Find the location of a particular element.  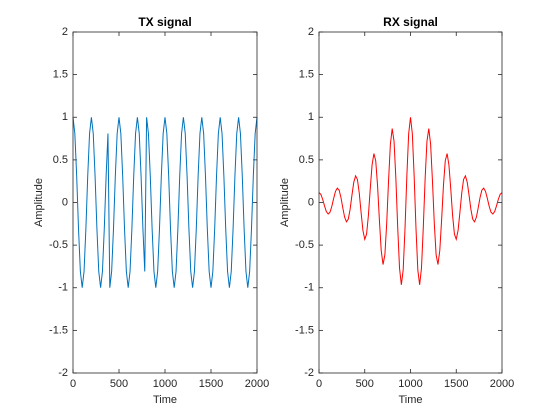

chart-title: TX signal is located at coordinates (164, 22).